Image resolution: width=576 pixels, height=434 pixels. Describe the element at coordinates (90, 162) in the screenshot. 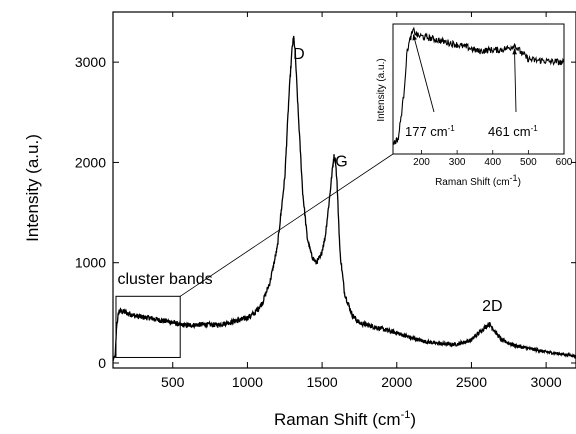

I see `y-tick-label: 2000` at that location.